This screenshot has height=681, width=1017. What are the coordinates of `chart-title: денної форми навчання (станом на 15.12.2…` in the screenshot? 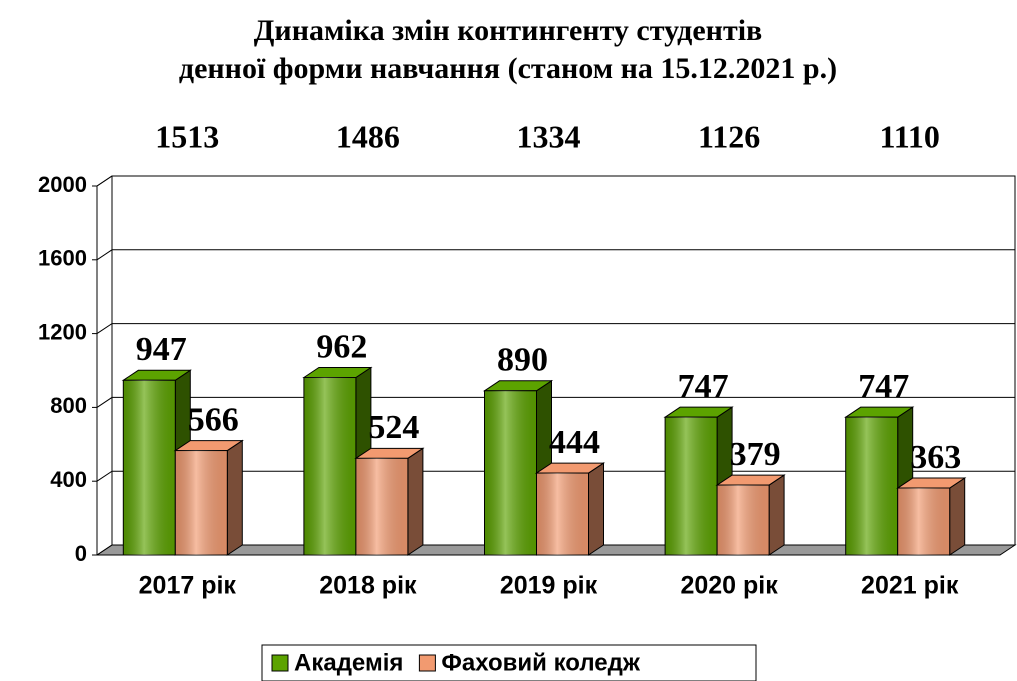 It's located at (508, 68).